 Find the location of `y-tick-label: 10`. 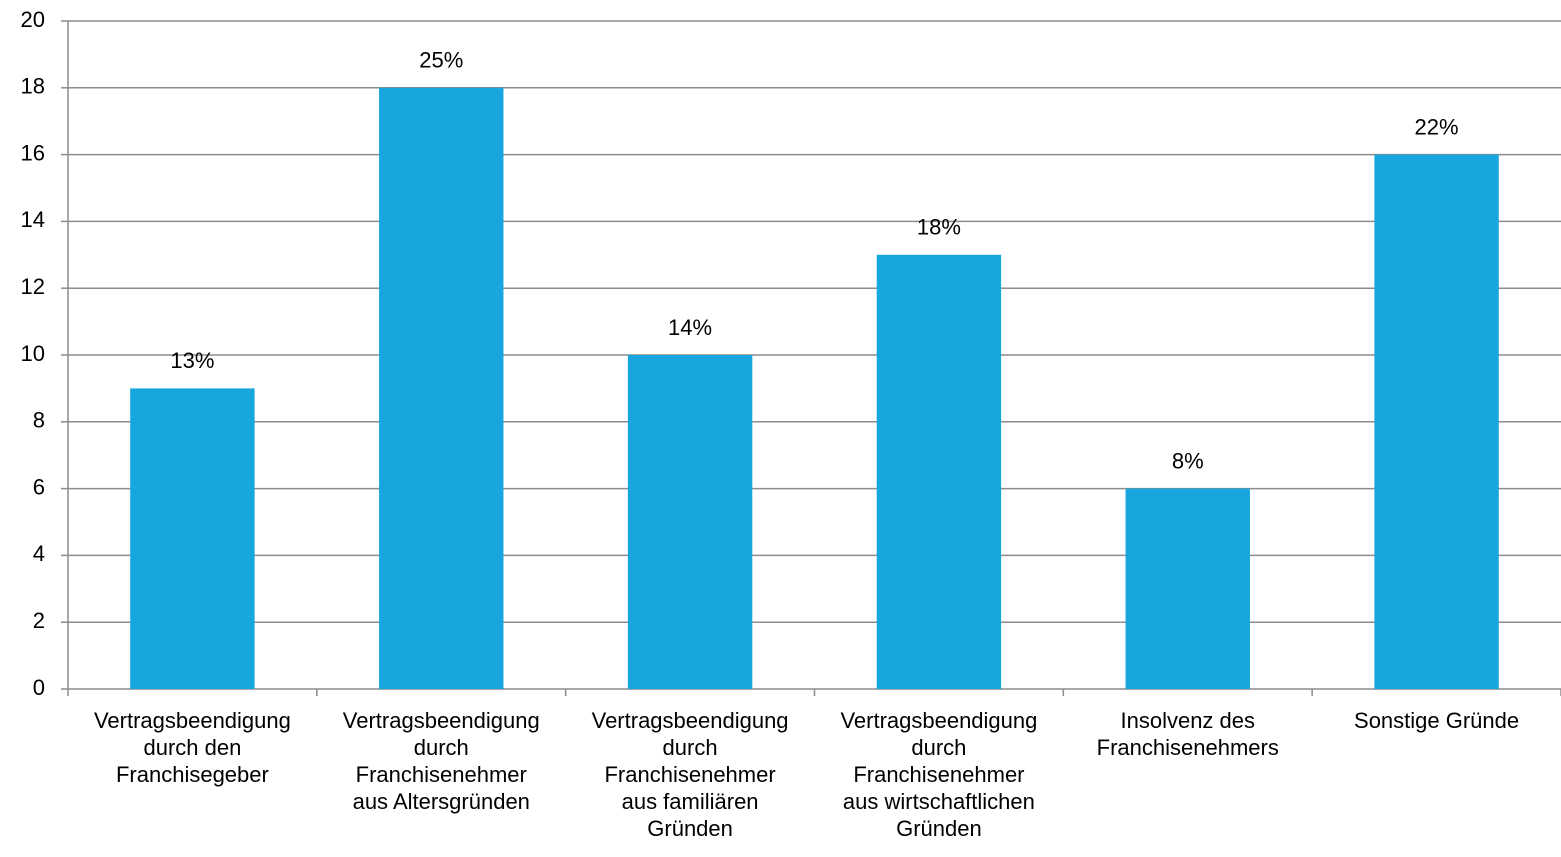

y-tick-label: 10 is located at coordinates (33, 353).